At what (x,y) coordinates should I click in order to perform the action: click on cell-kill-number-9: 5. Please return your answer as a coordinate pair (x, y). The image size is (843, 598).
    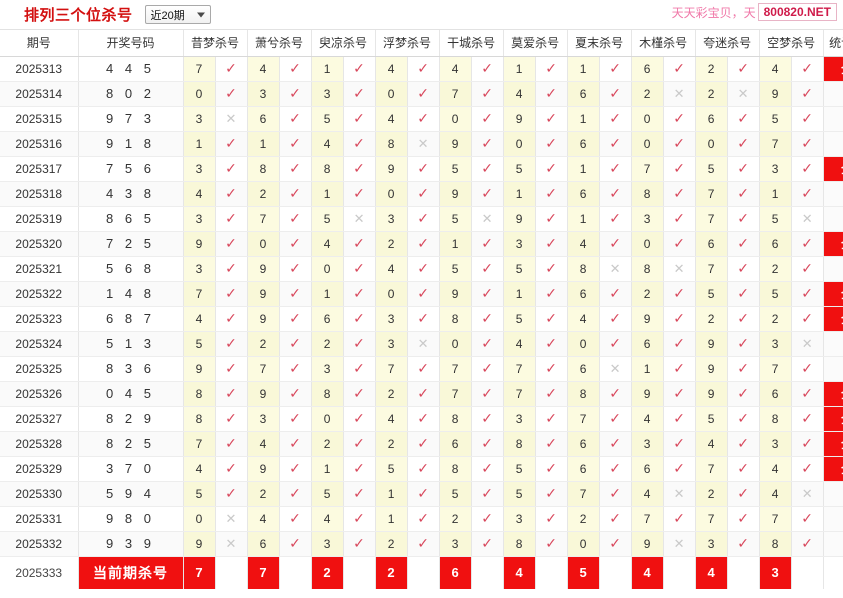
    Looking at the image, I should click on (711, 169).